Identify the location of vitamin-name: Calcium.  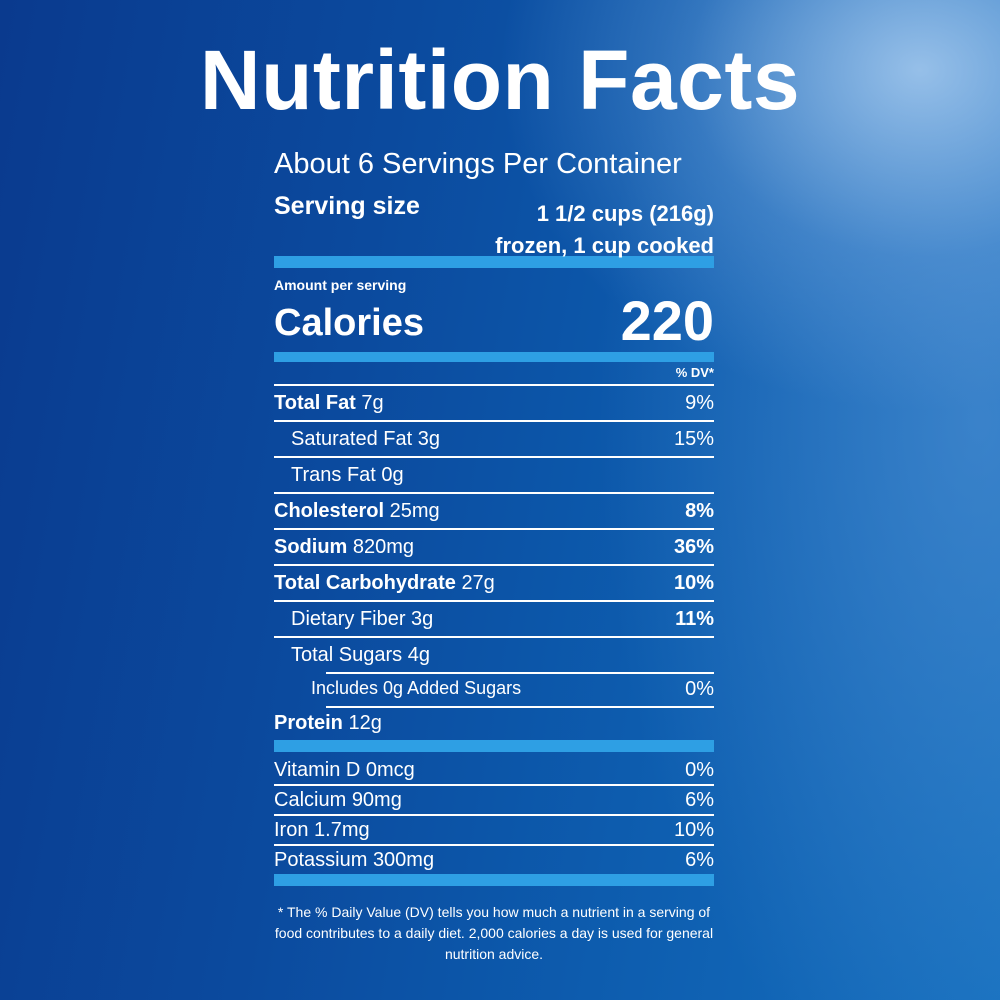
(310, 800).